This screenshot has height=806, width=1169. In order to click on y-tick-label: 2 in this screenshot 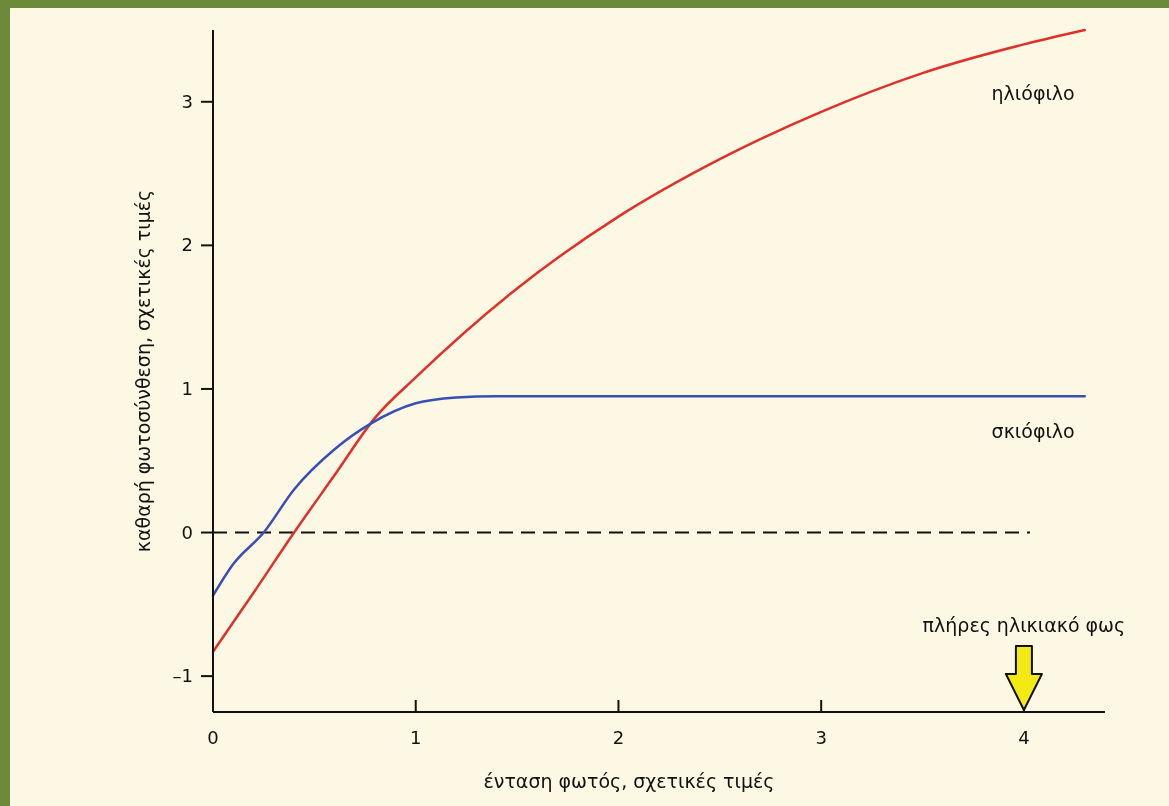, I will do `click(187, 245)`.